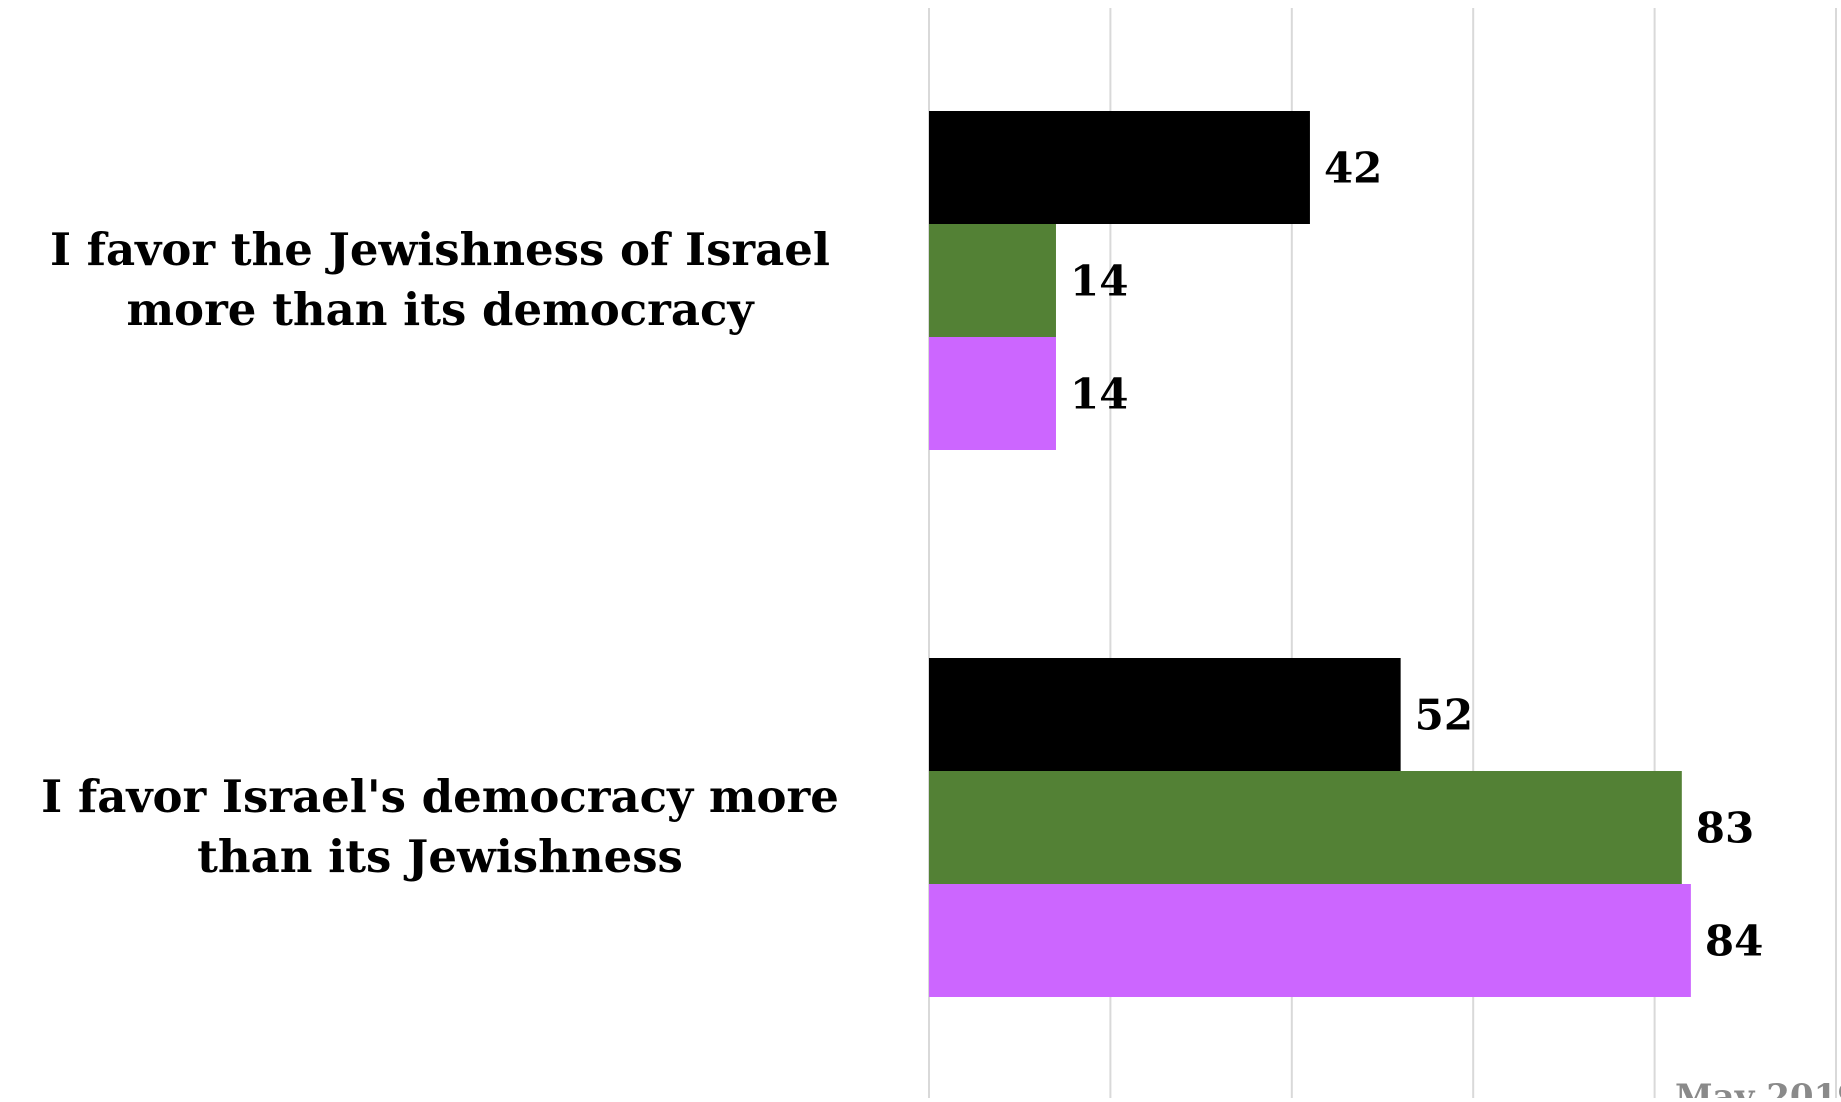  Describe the element at coordinates (440, 309) in the screenshot. I see `category-label: more than its democracy` at that location.